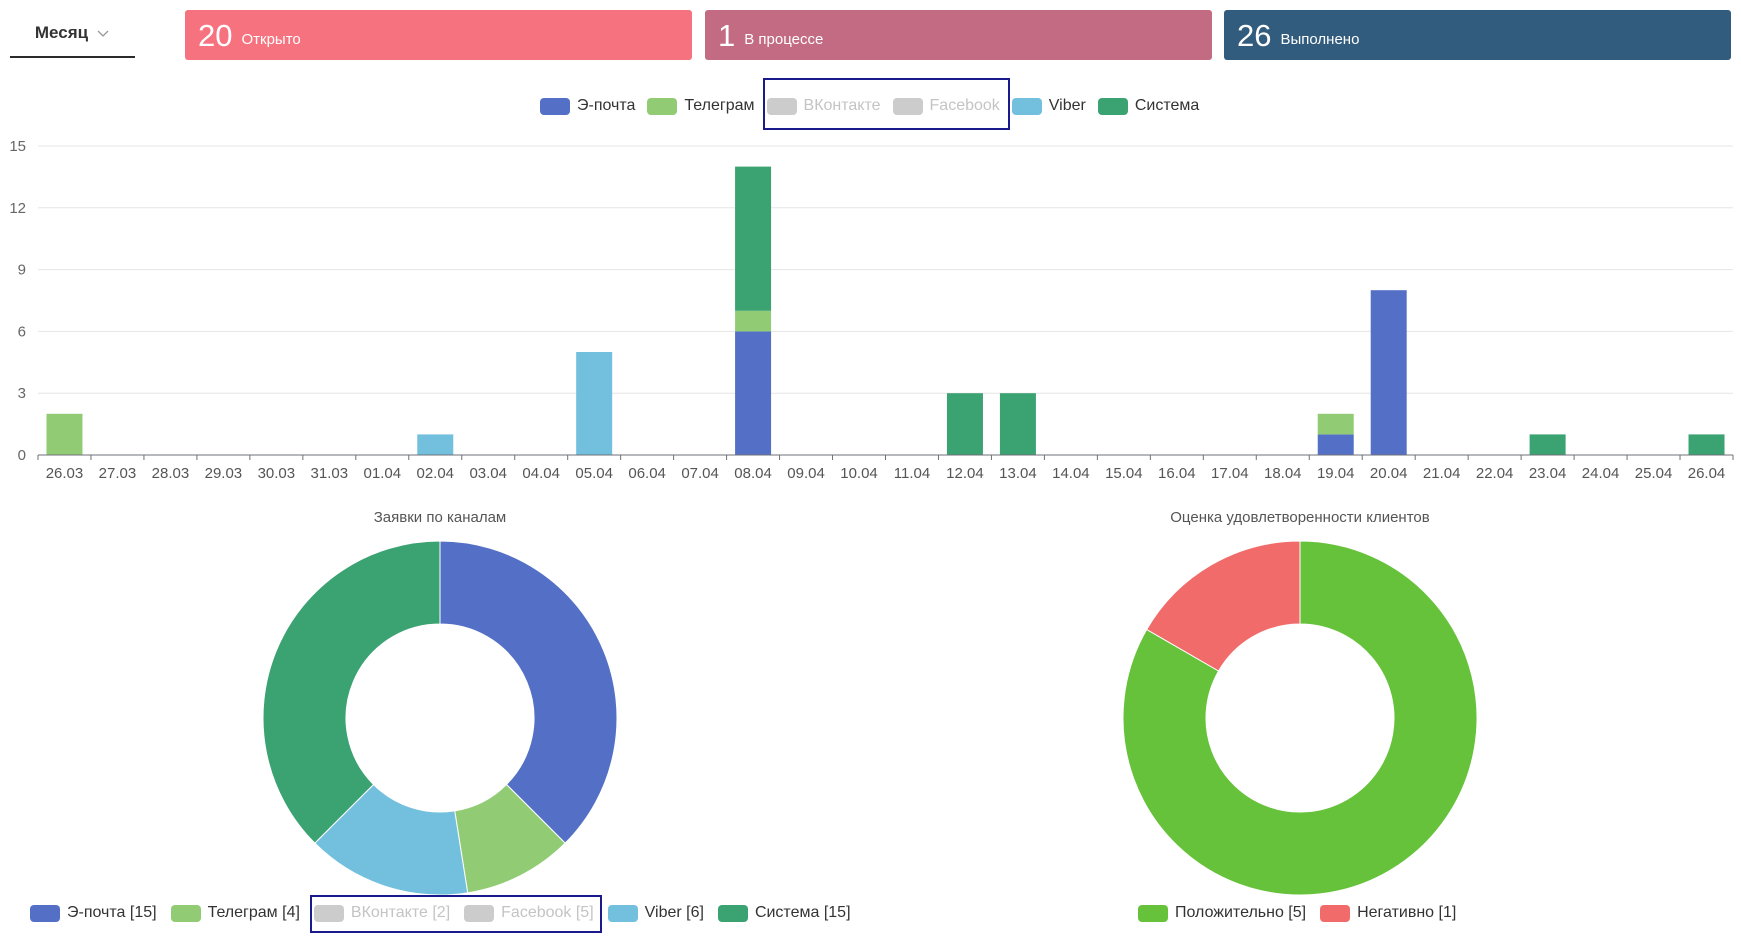 This screenshot has width=1741, height=942. Describe the element at coordinates (103, 33) in the screenshot. I see `chevron-down-icon` at that location.